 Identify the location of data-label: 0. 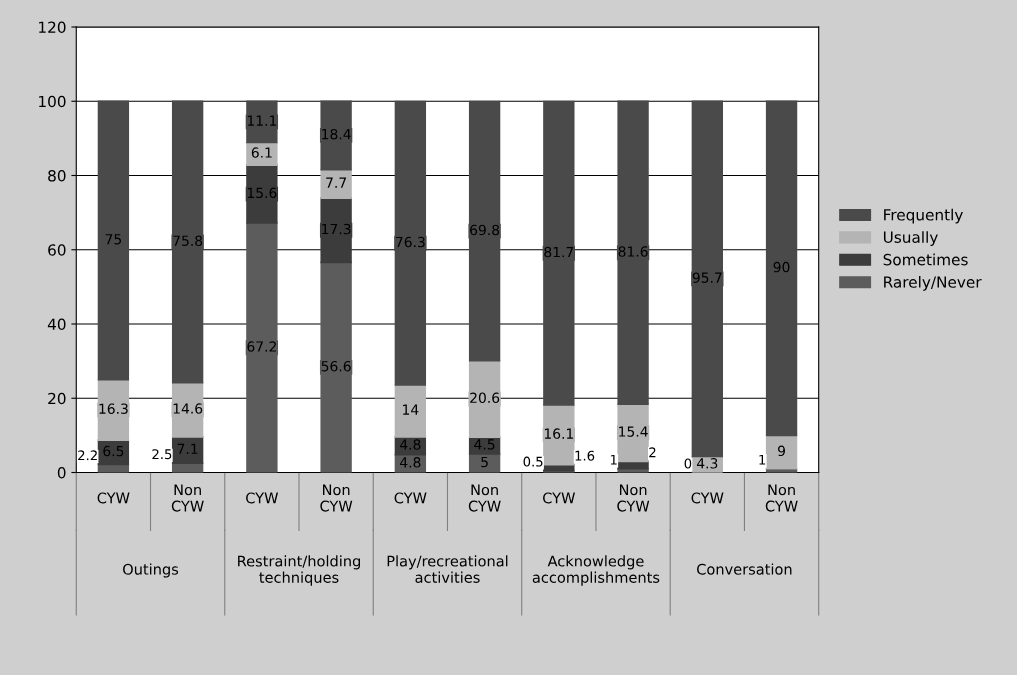
(688, 463).